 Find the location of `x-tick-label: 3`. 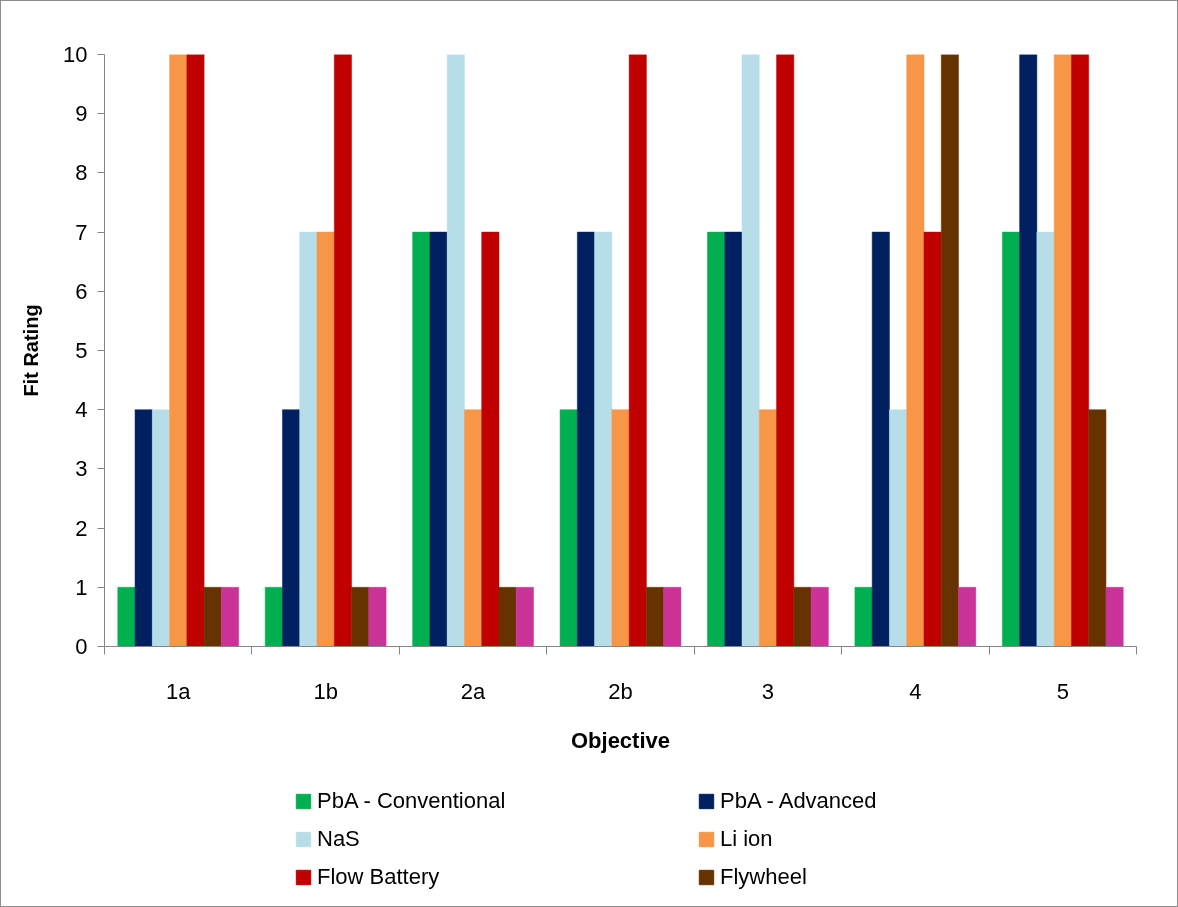

x-tick-label: 3 is located at coordinates (768, 691).